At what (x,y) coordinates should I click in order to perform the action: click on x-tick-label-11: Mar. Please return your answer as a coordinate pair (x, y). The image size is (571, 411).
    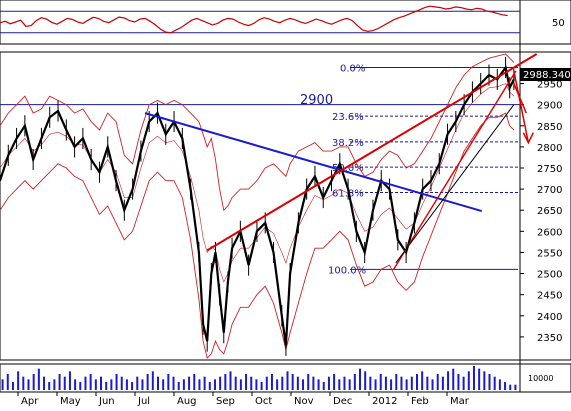
    Looking at the image, I should click on (460, 401).